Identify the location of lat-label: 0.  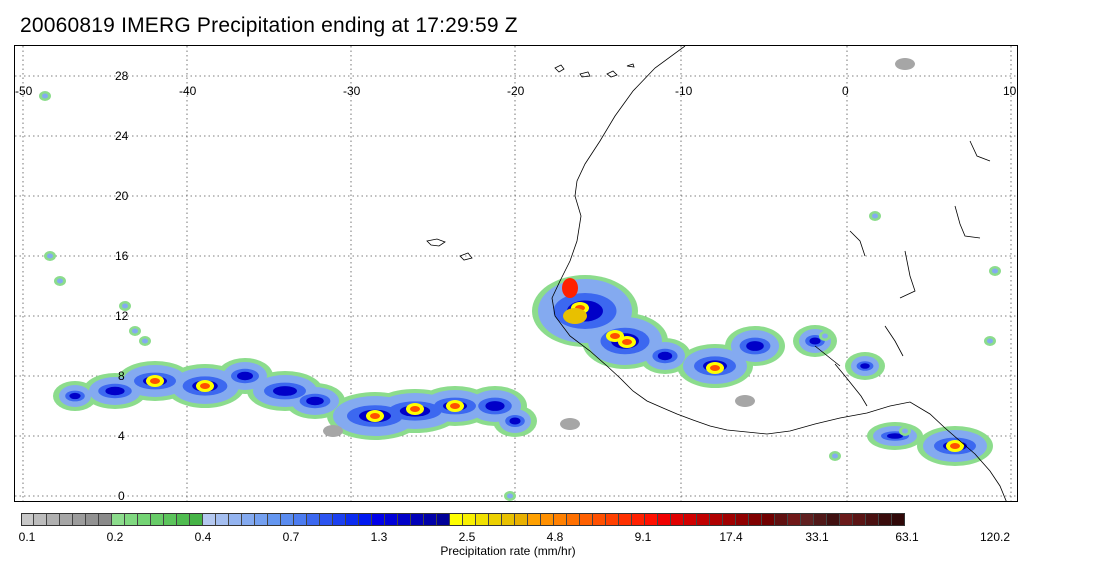
(121, 495).